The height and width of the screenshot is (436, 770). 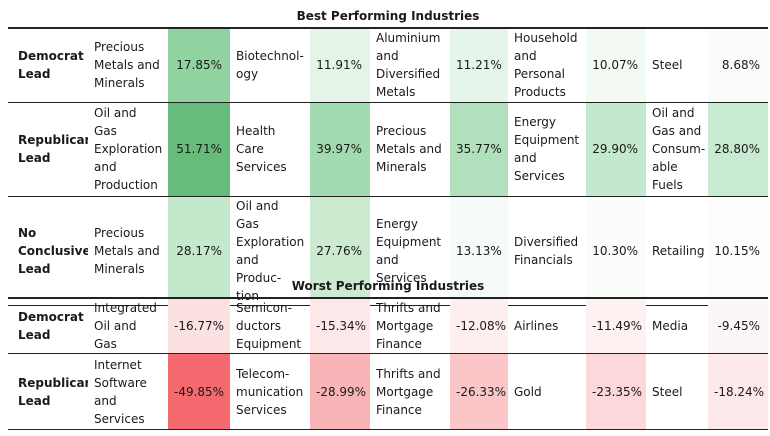 I want to click on industry-name: Household and Personal Products, so click(x=547, y=65).